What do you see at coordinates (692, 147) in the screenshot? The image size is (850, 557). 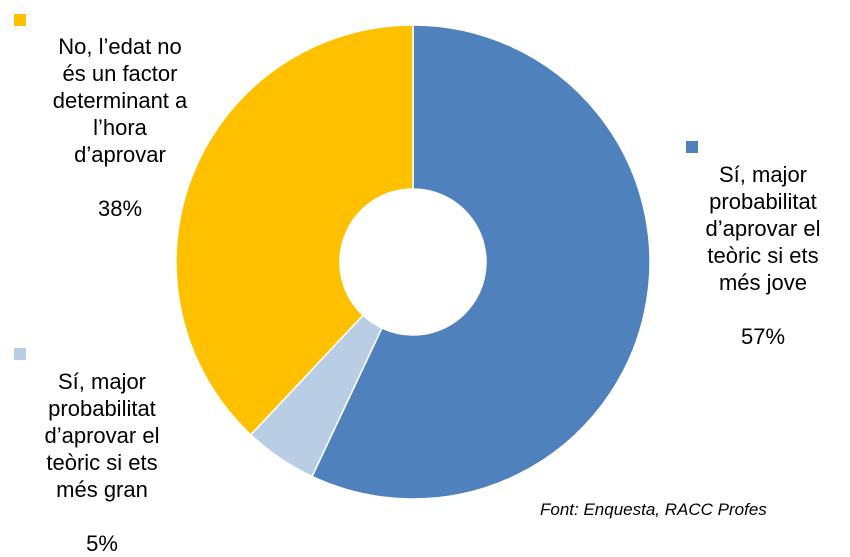 I see `slice-marker-sí-més-jove` at bounding box center [692, 147].